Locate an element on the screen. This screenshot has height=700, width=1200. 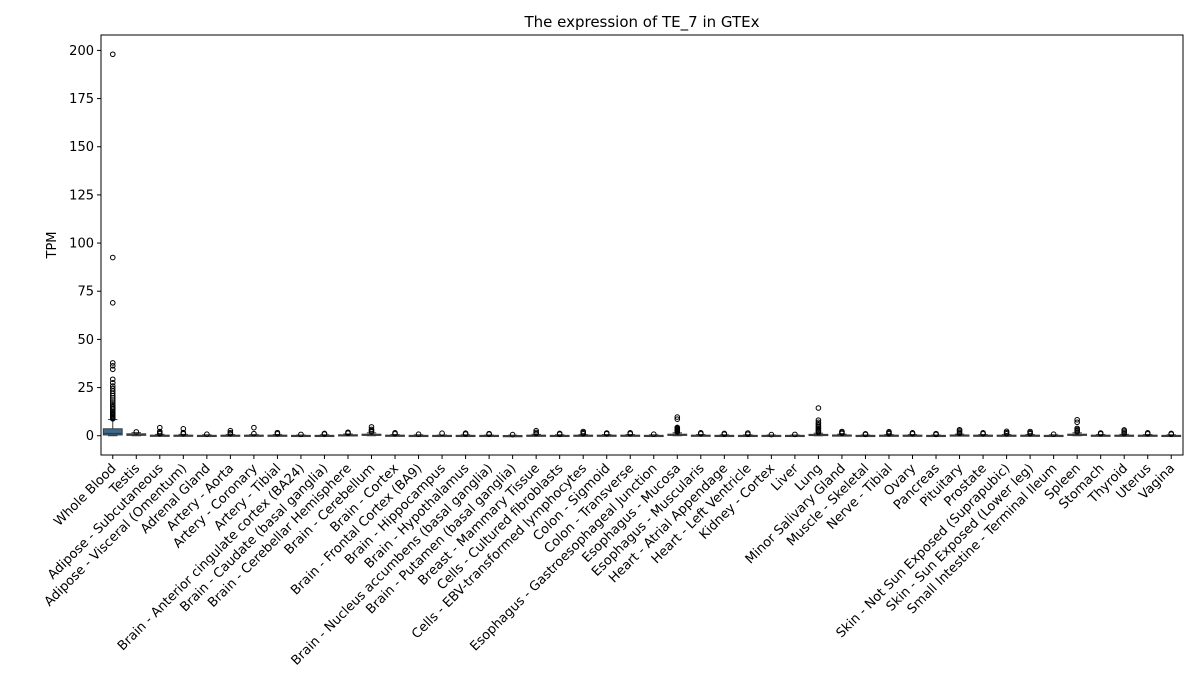
y-tick-label: 100 is located at coordinates (81, 244).